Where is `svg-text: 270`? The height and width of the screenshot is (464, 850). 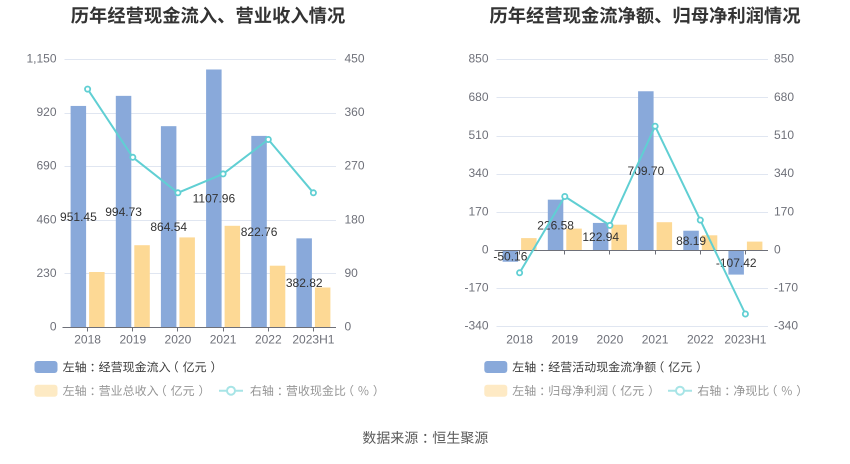
svg-text: 270 is located at coordinates (355, 166).